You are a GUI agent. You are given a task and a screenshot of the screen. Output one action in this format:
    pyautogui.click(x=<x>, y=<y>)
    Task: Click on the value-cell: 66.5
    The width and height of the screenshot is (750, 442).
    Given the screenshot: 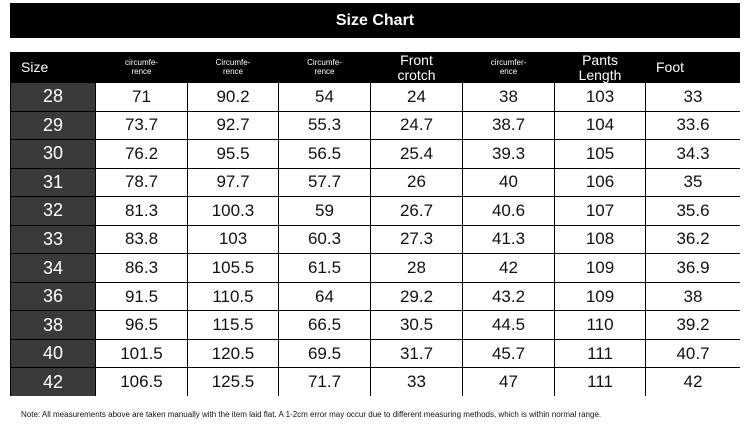 What is the action you would take?
    pyautogui.click(x=324, y=325)
    